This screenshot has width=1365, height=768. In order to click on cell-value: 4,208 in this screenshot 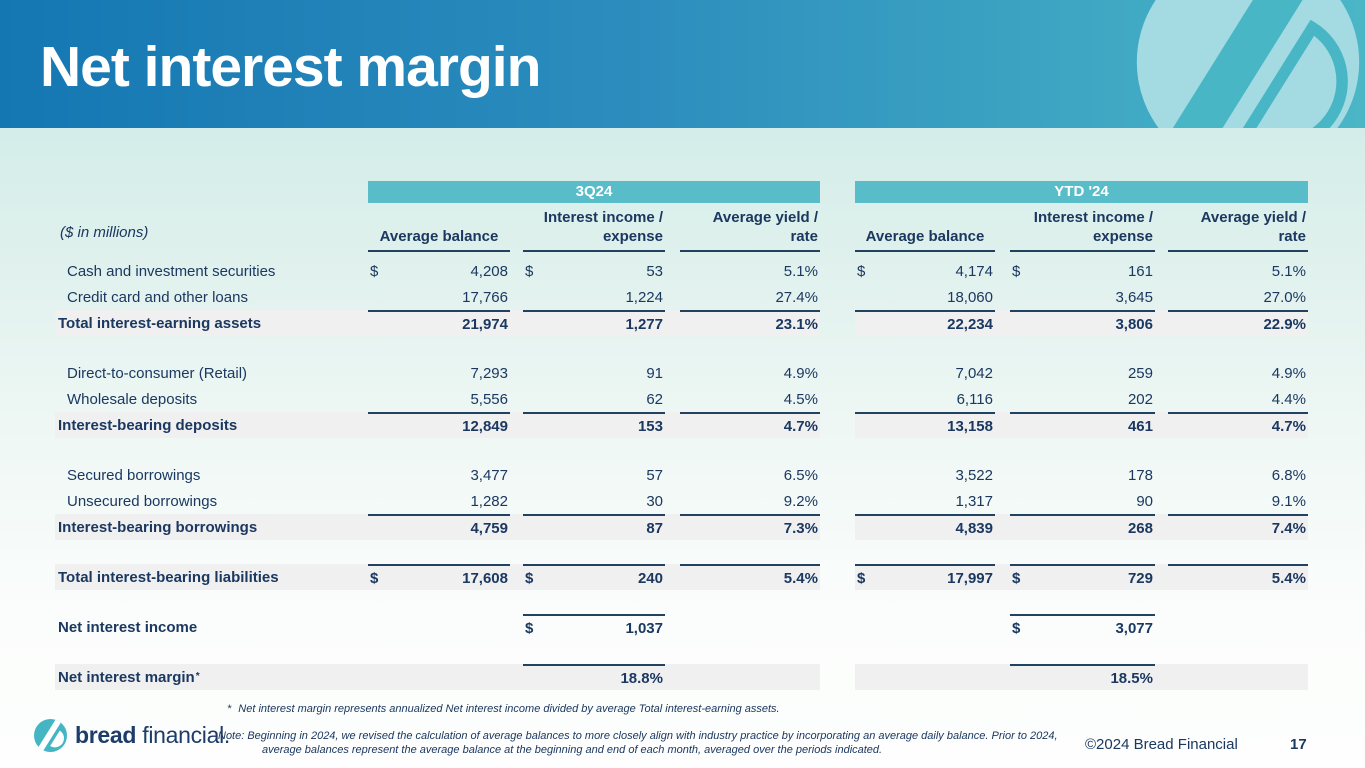, I will do `click(489, 271)`.